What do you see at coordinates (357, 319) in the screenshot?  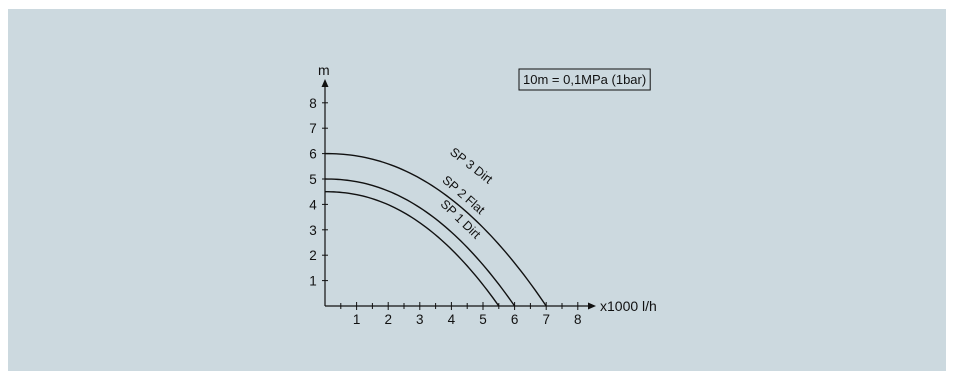 I see `x-tick-label: 1` at bounding box center [357, 319].